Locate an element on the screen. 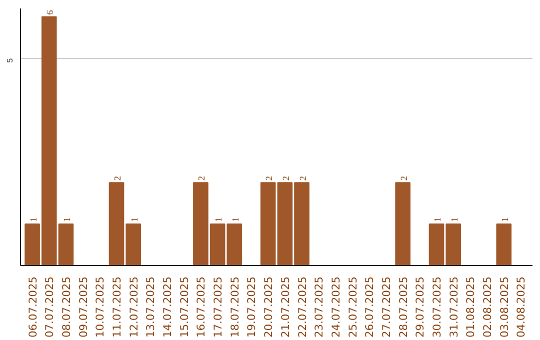 The width and height of the screenshot is (540, 340). x-tick-label: 19.07.2025 is located at coordinates (251, 307).